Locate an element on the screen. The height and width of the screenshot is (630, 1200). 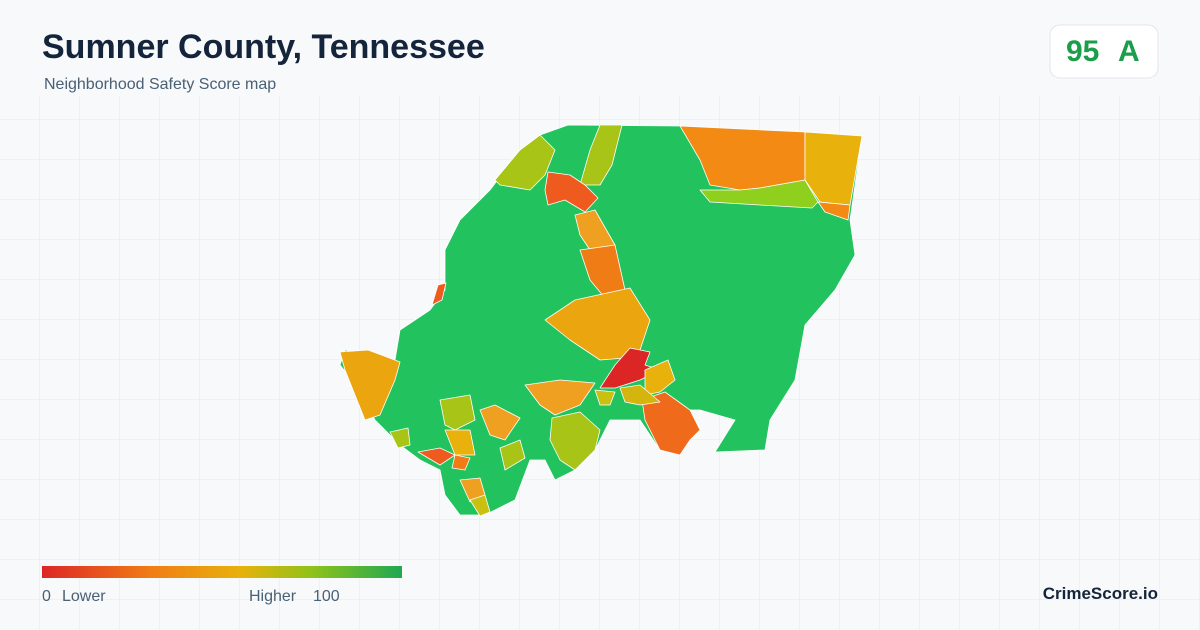
score-value: 95 is located at coordinates (1083, 51).